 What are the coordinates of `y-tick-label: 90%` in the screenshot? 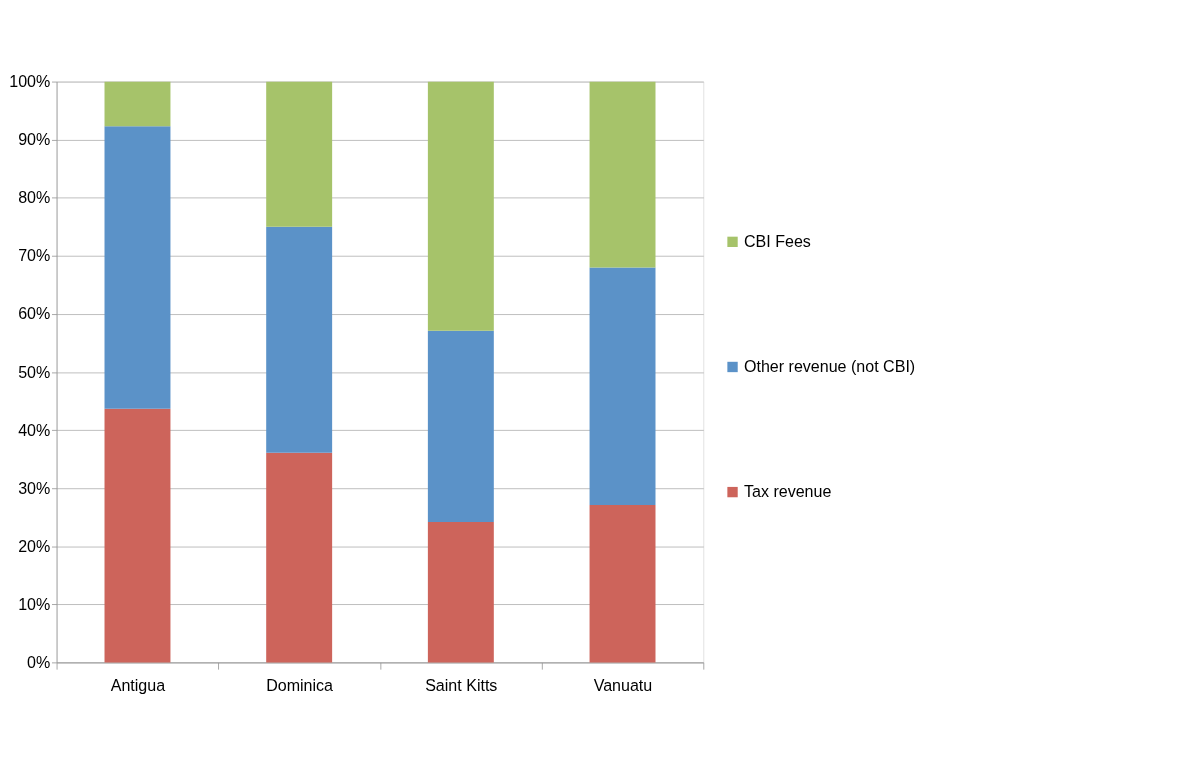 It's located at (34, 139).